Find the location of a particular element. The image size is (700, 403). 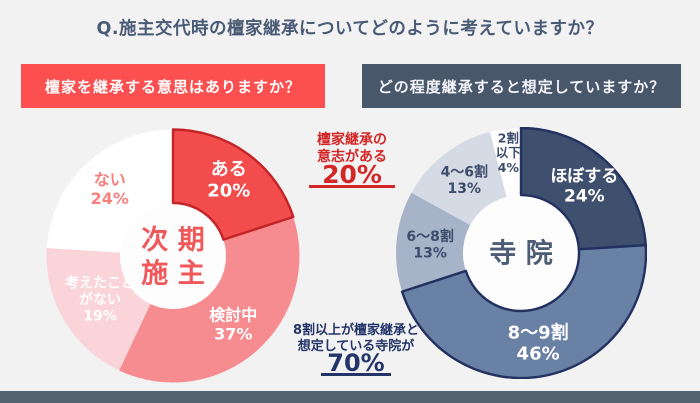

chart-text: 19% is located at coordinates (100, 317).